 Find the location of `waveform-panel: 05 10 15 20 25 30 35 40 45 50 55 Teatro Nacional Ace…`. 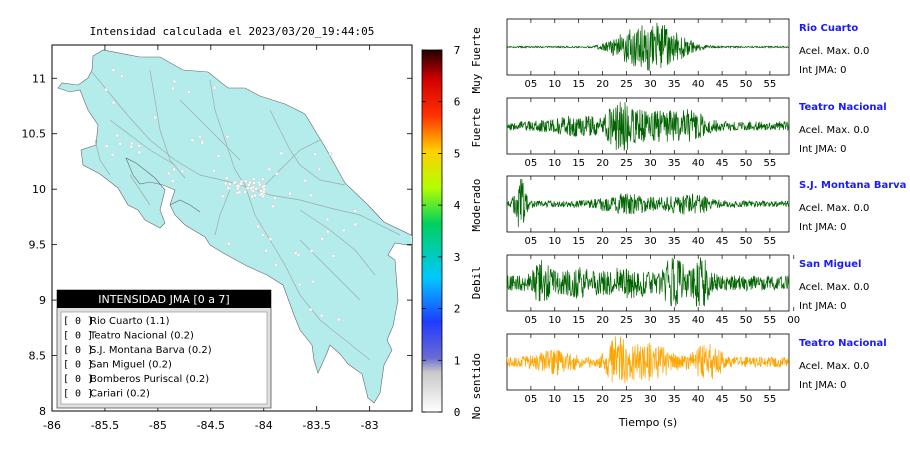

waveform-panel: 05 10 15 20 25 30 35 40 45 50 55 Teatro Nacional Ace… is located at coordinates (696, 133).